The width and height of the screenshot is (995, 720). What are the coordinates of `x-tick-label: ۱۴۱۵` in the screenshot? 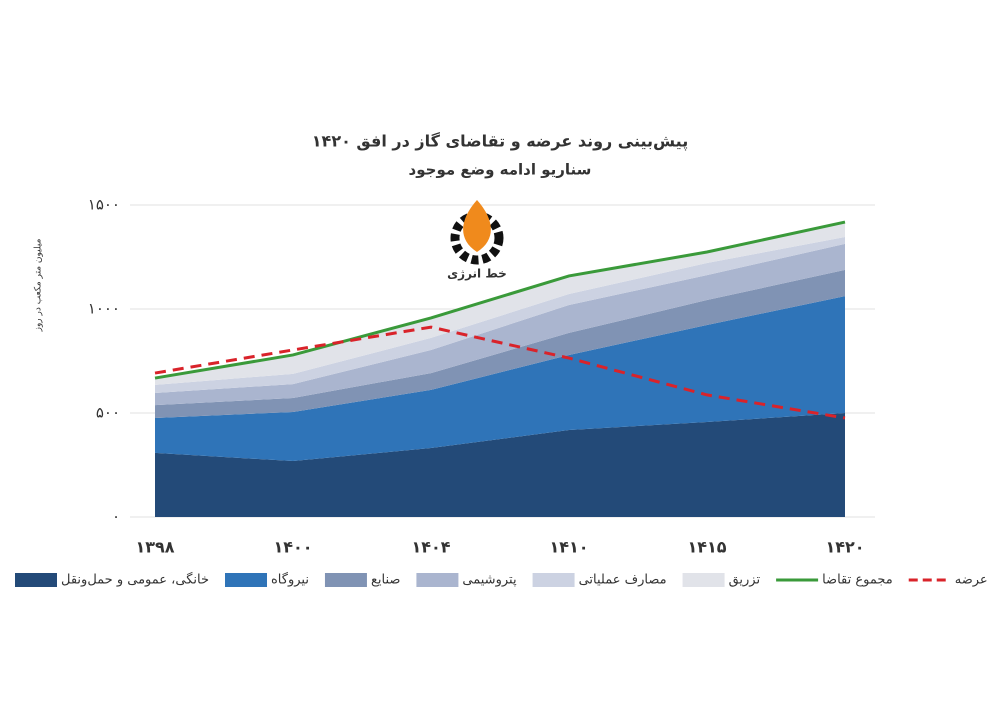 It's located at (706, 547).